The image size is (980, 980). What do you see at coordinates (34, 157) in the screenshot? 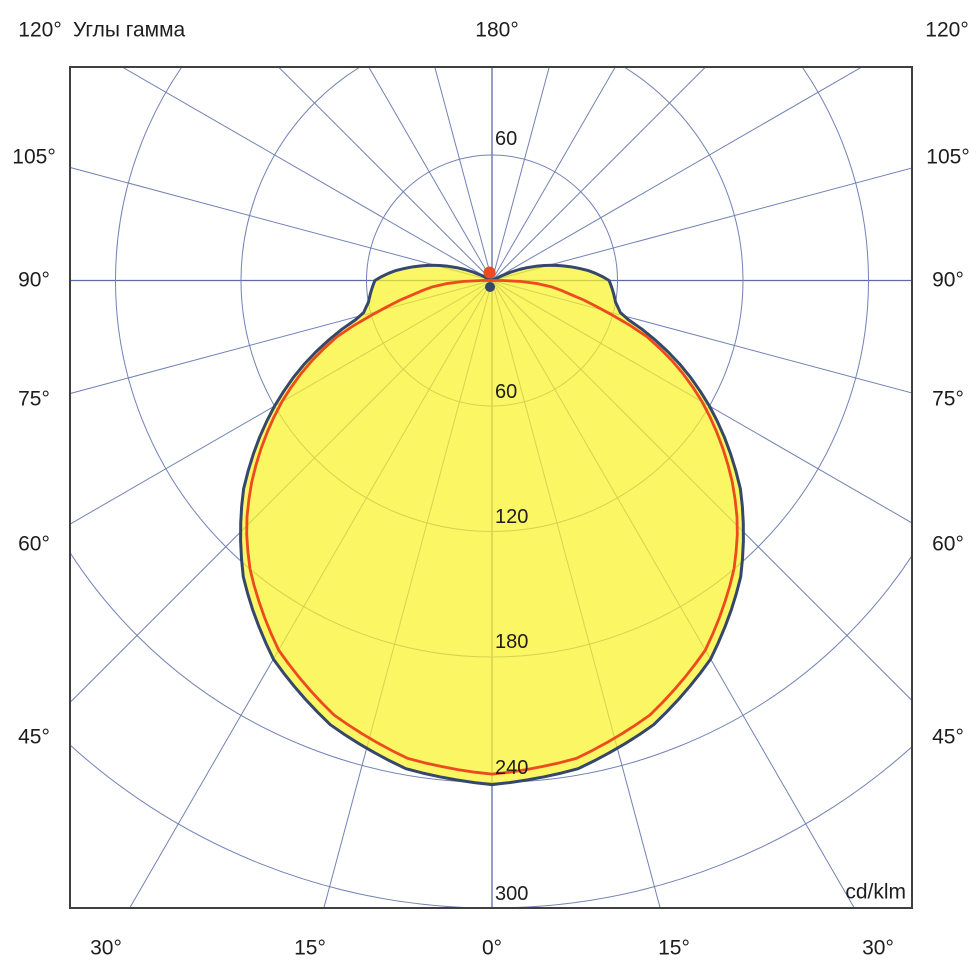
I see `gamma-label-105-left: 105°` at bounding box center [34, 157].